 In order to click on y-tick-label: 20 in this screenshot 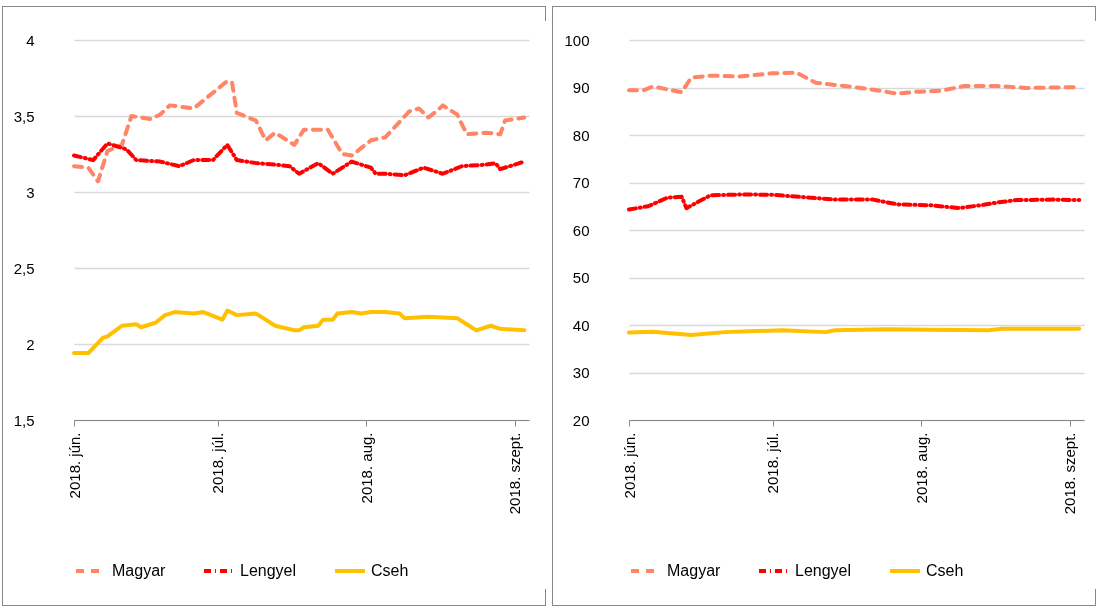, I will do `click(581, 420)`.